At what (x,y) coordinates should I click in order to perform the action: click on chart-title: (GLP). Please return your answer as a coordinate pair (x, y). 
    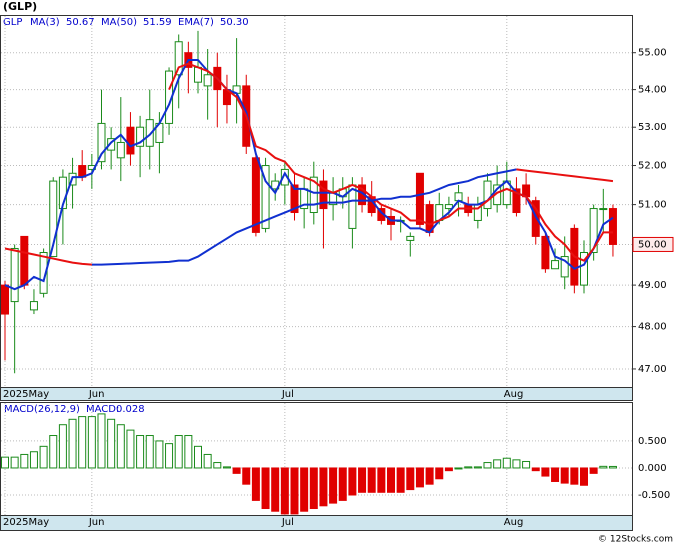
    Looking at the image, I should click on (20, 6).